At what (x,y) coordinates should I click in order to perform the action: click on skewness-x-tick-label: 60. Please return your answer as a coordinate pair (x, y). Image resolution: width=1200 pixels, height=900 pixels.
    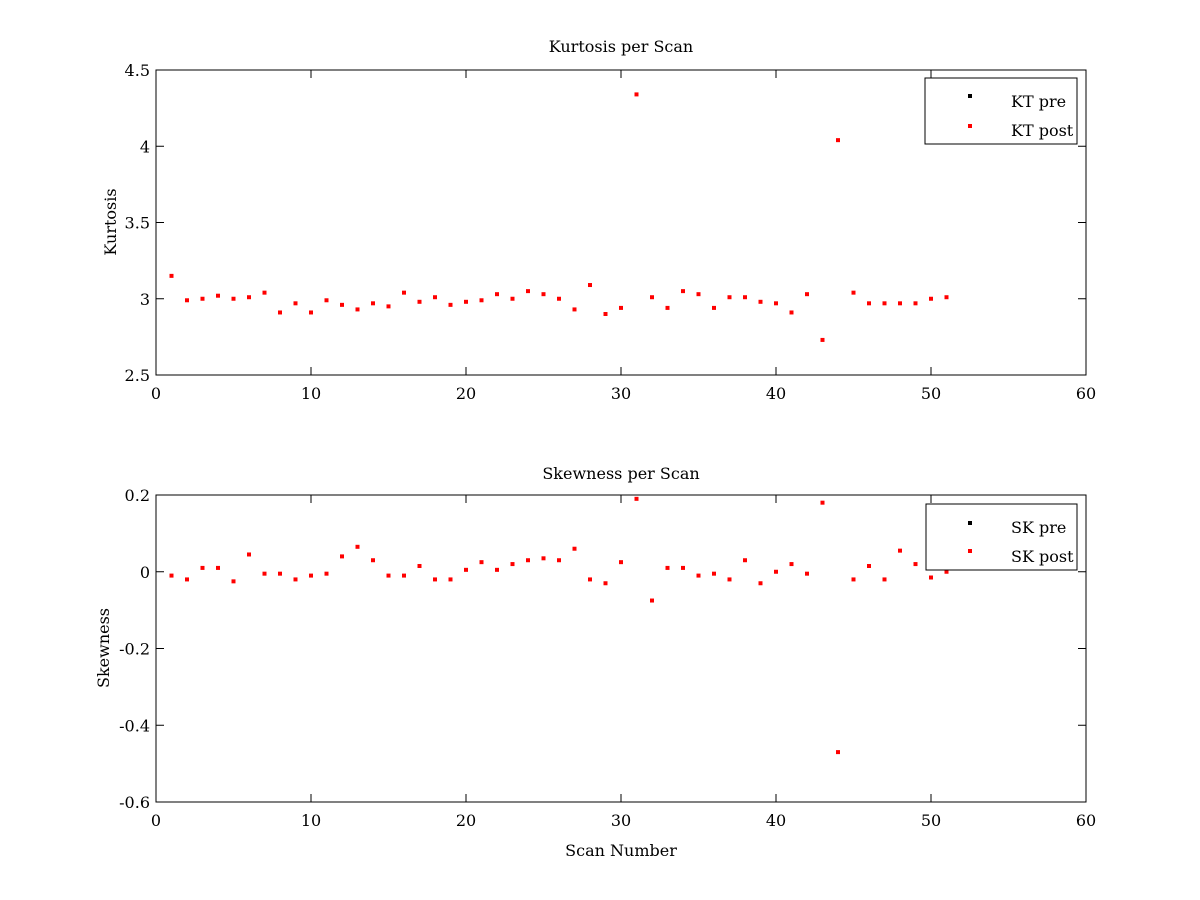
    Looking at the image, I should click on (1086, 820).